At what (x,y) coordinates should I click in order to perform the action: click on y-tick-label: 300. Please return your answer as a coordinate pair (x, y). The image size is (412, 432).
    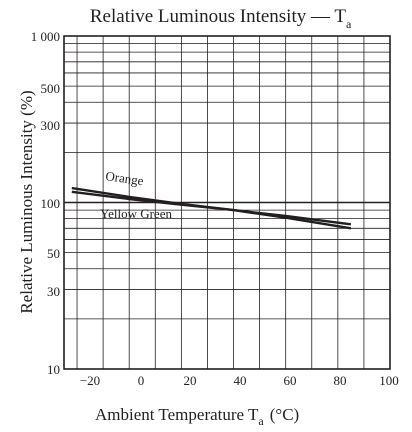
    Looking at the image, I should click on (51, 125).